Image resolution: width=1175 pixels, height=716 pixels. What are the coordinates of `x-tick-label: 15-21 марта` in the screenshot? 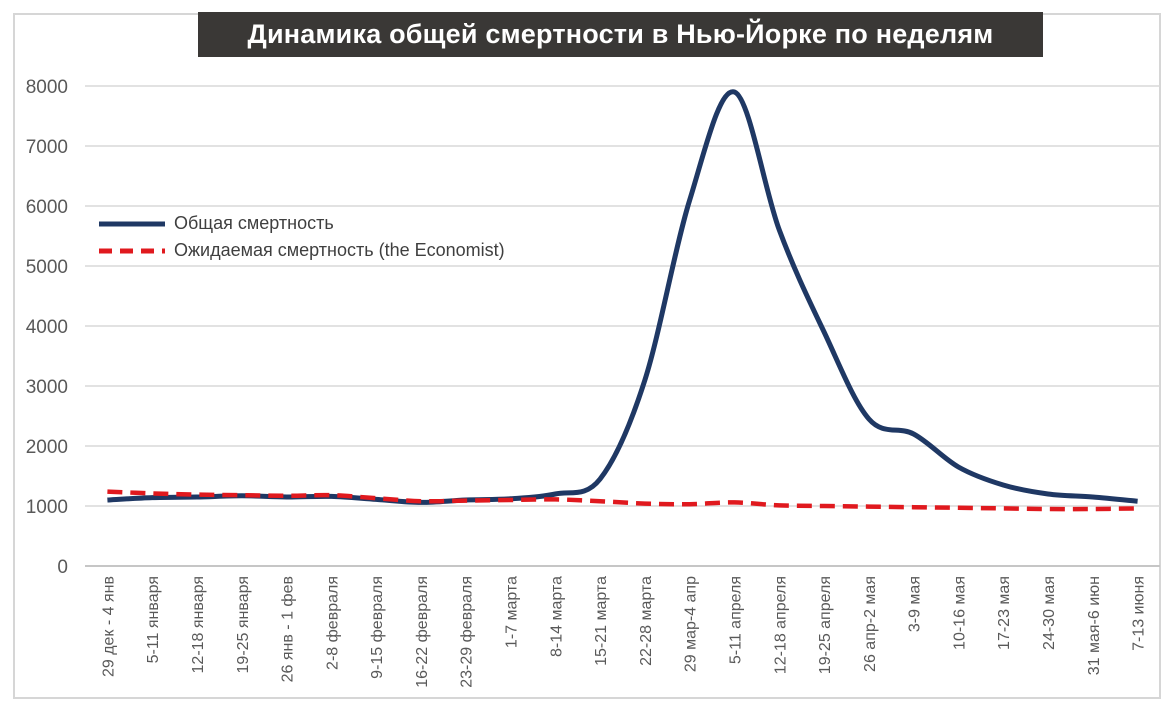 It's located at (601, 621).